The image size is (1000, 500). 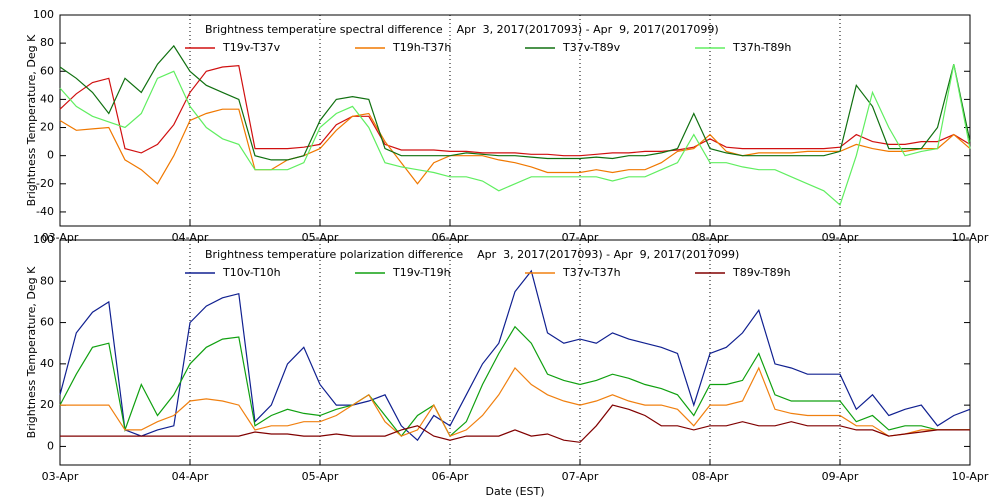 What do you see at coordinates (514, 491) in the screenshot?
I see `x-axis-label: Date (EST)` at bounding box center [514, 491].